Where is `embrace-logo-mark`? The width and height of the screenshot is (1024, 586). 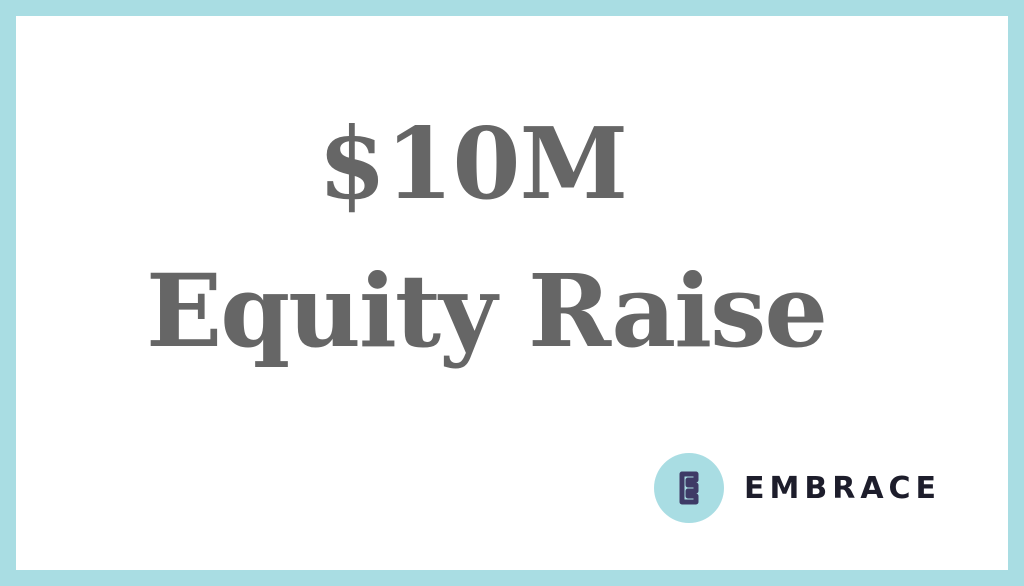 embrace-logo-mark is located at coordinates (689, 488).